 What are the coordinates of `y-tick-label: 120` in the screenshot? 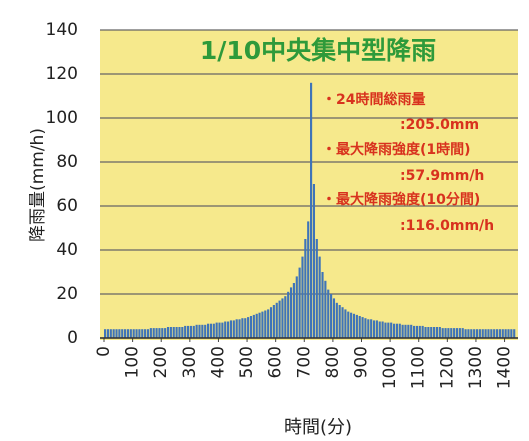 It's located at (62, 74).